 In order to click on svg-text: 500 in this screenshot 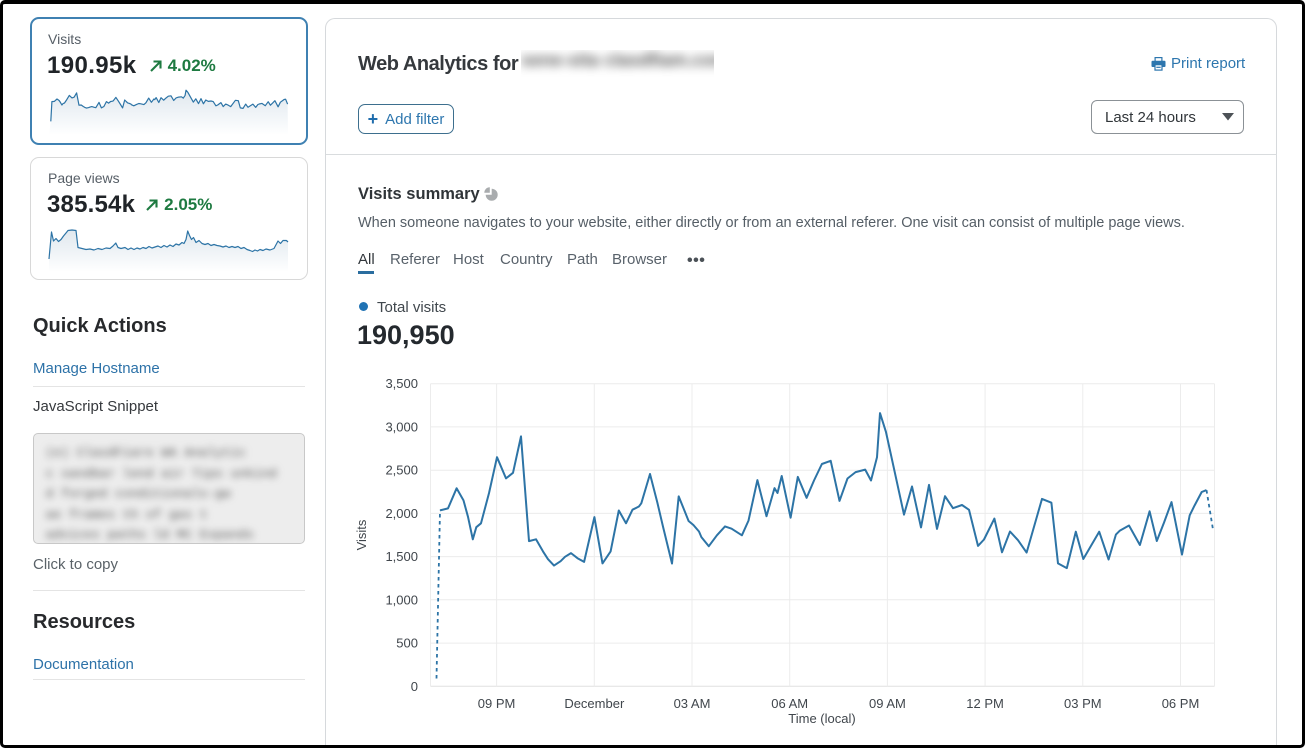, I will do `click(407, 643)`.